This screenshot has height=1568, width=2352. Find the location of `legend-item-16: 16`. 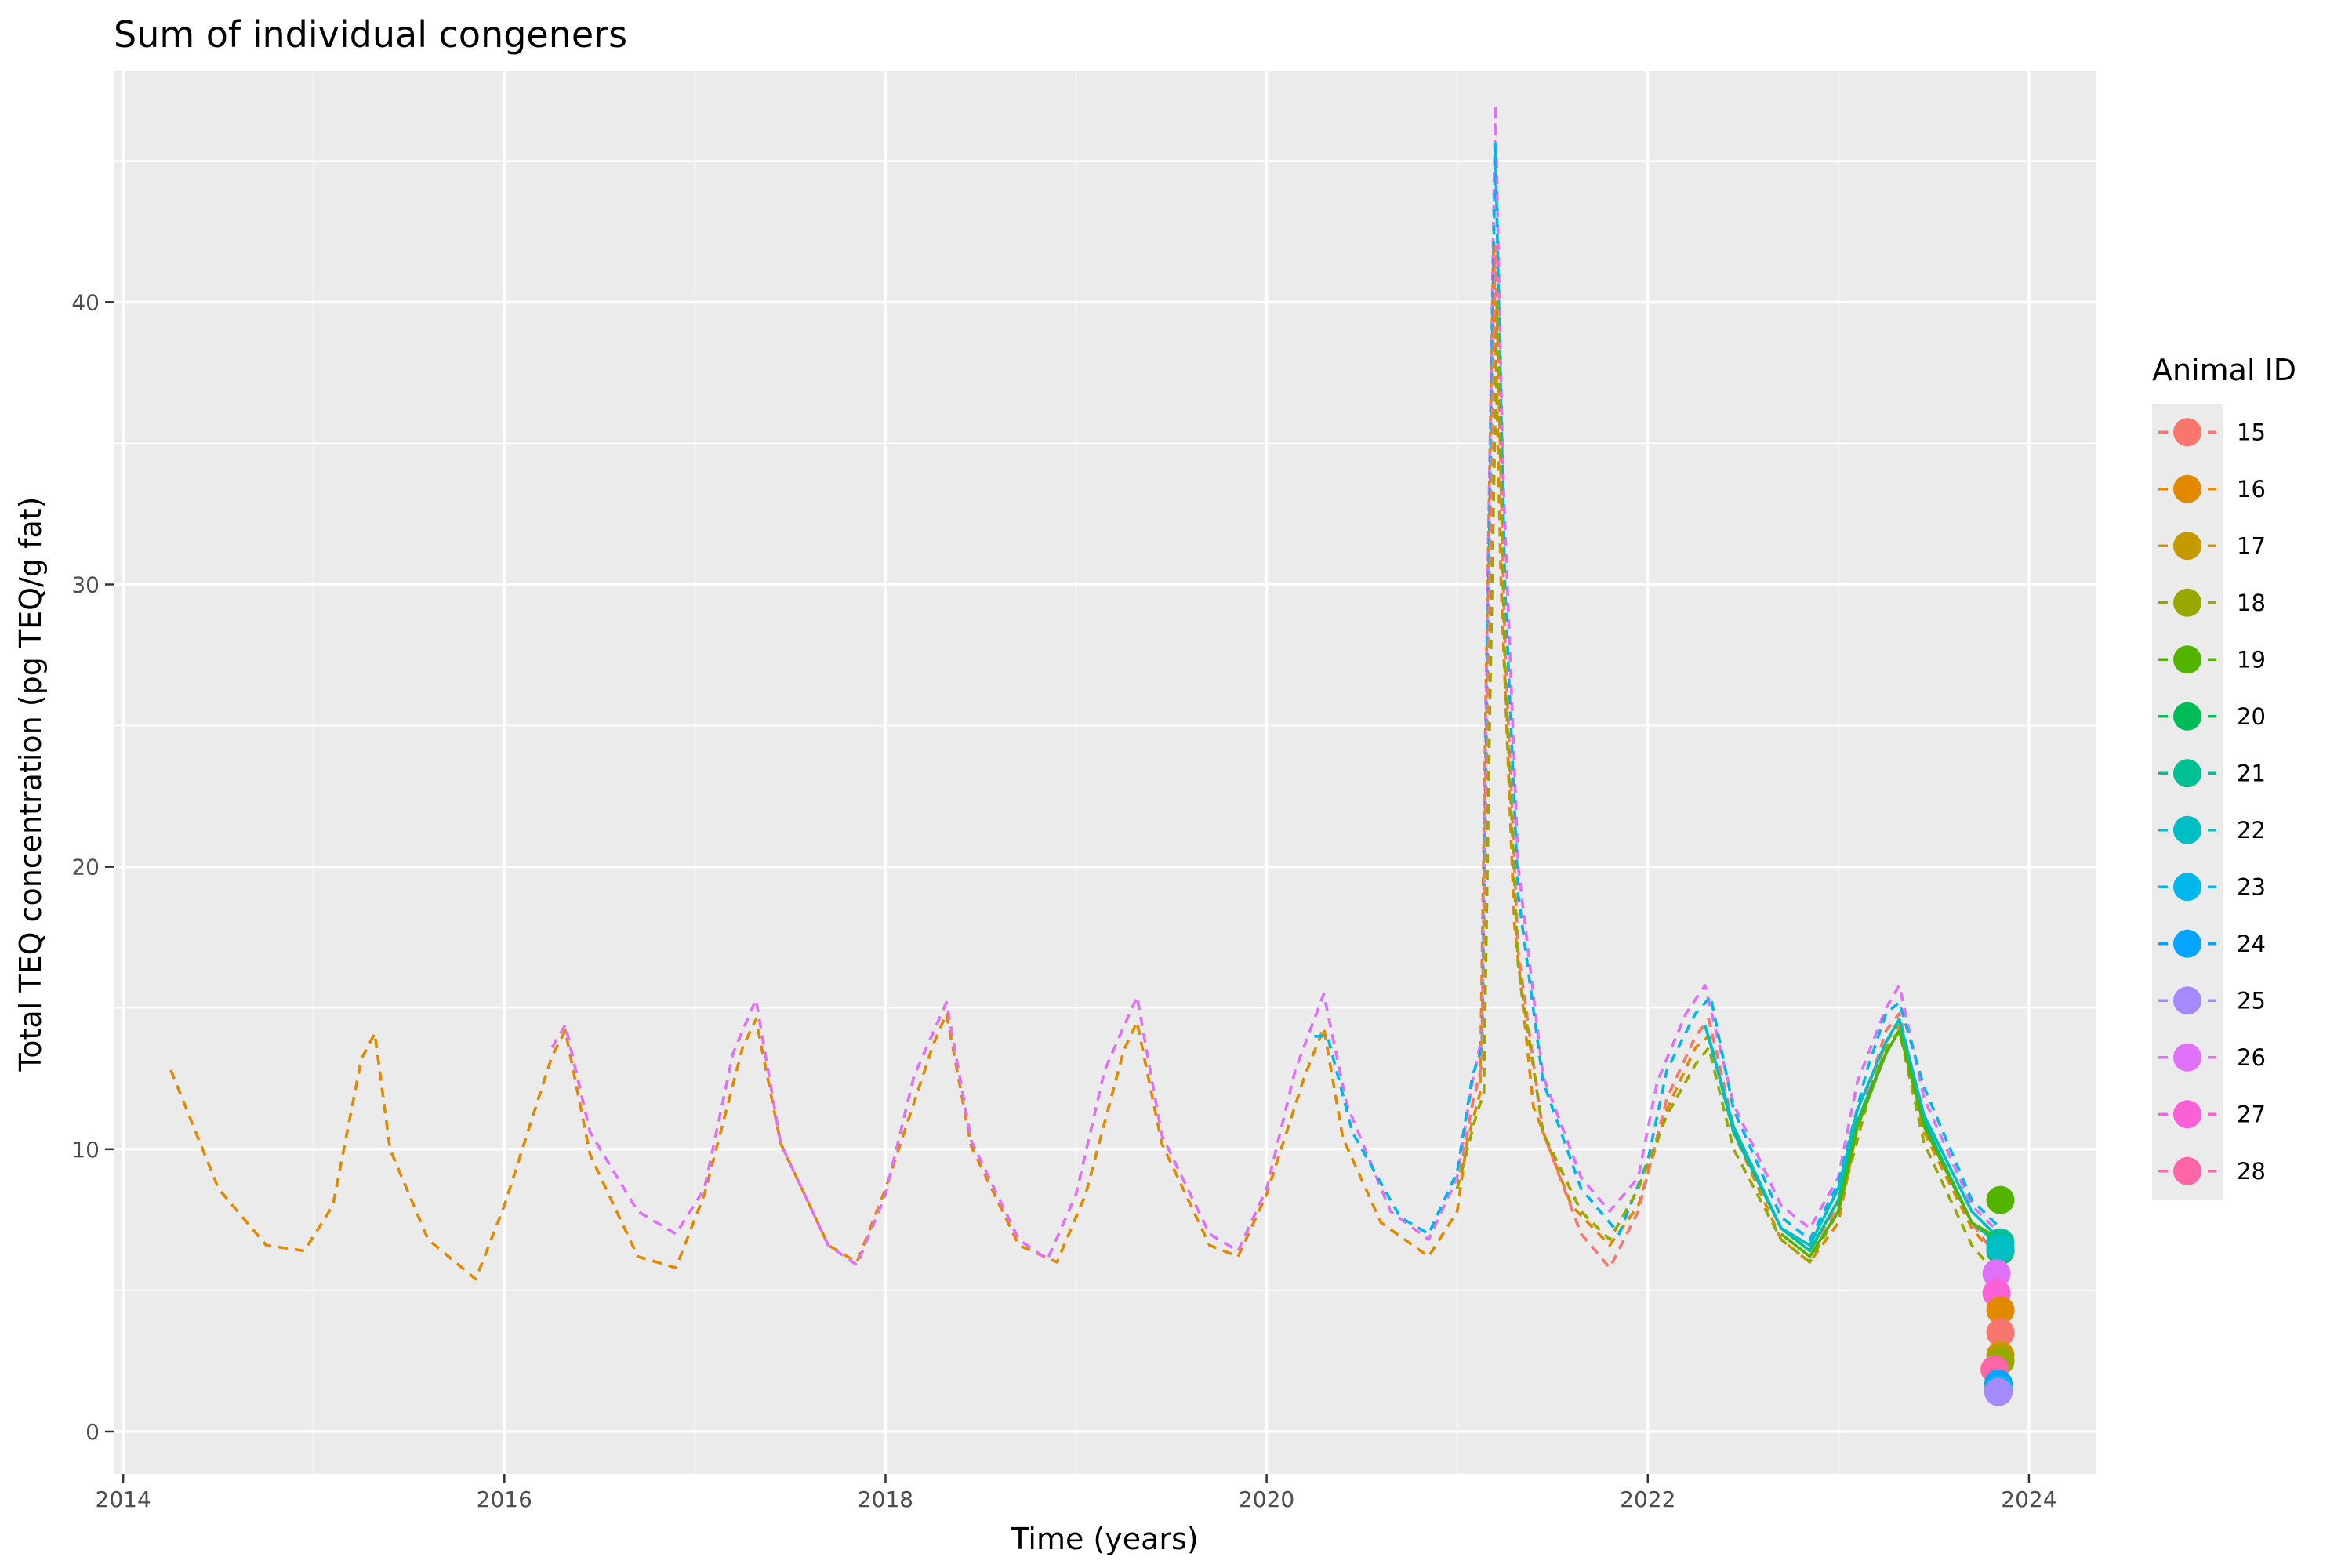

legend-item-16: 16 is located at coordinates (2212, 489).